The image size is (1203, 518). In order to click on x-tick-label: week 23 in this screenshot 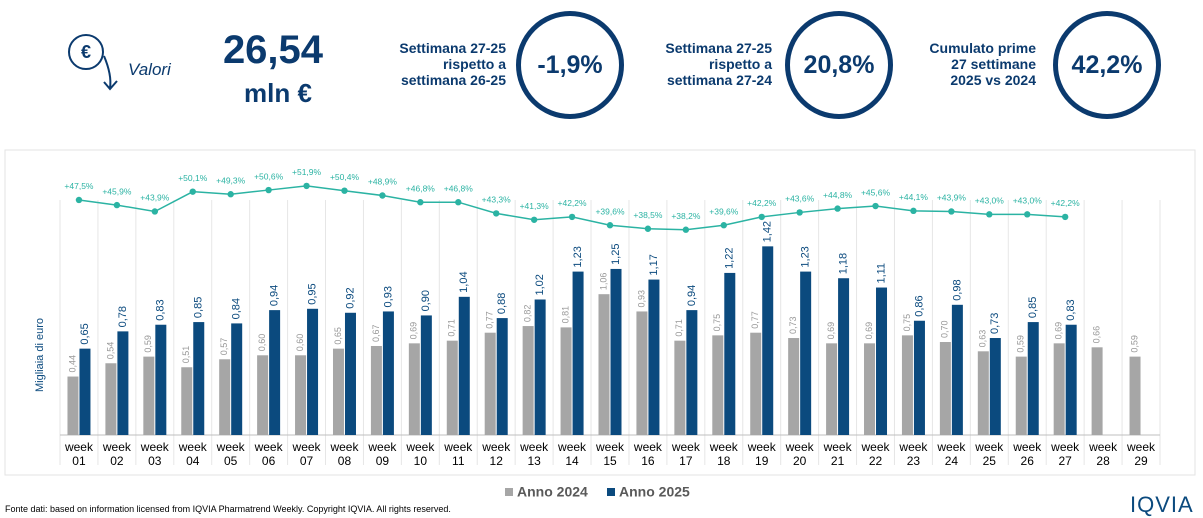, I will do `click(913, 454)`.